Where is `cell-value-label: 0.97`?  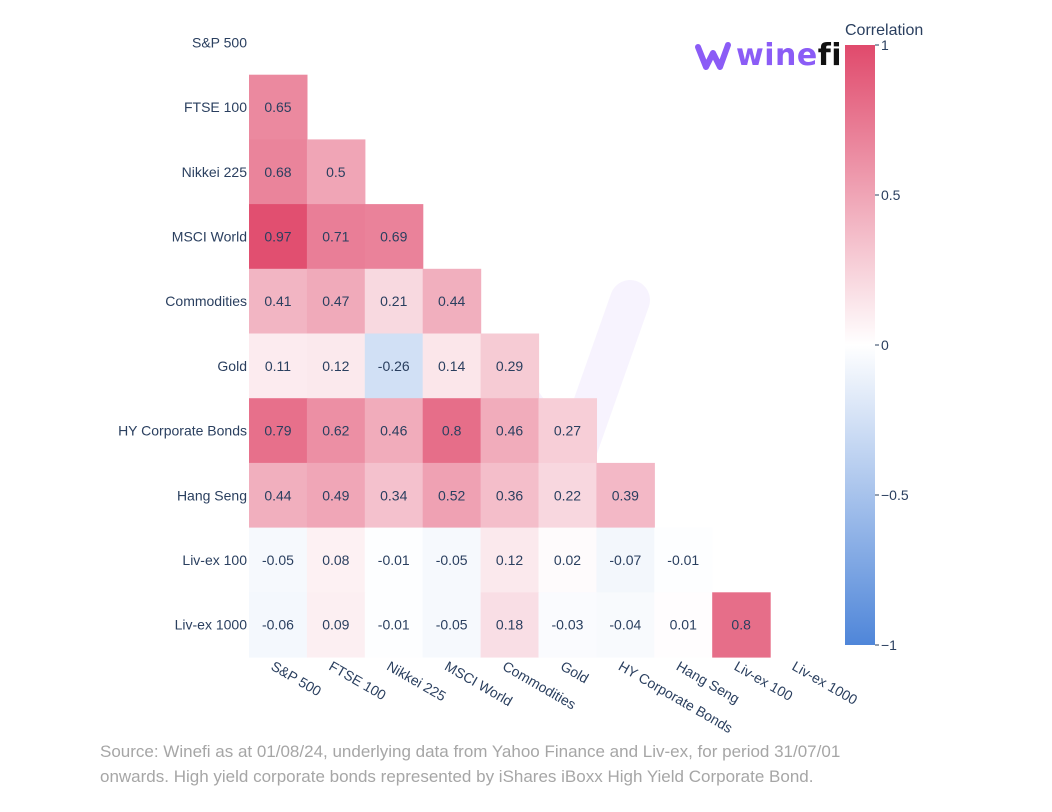
cell-value-label: 0.97 is located at coordinates (277, 236).